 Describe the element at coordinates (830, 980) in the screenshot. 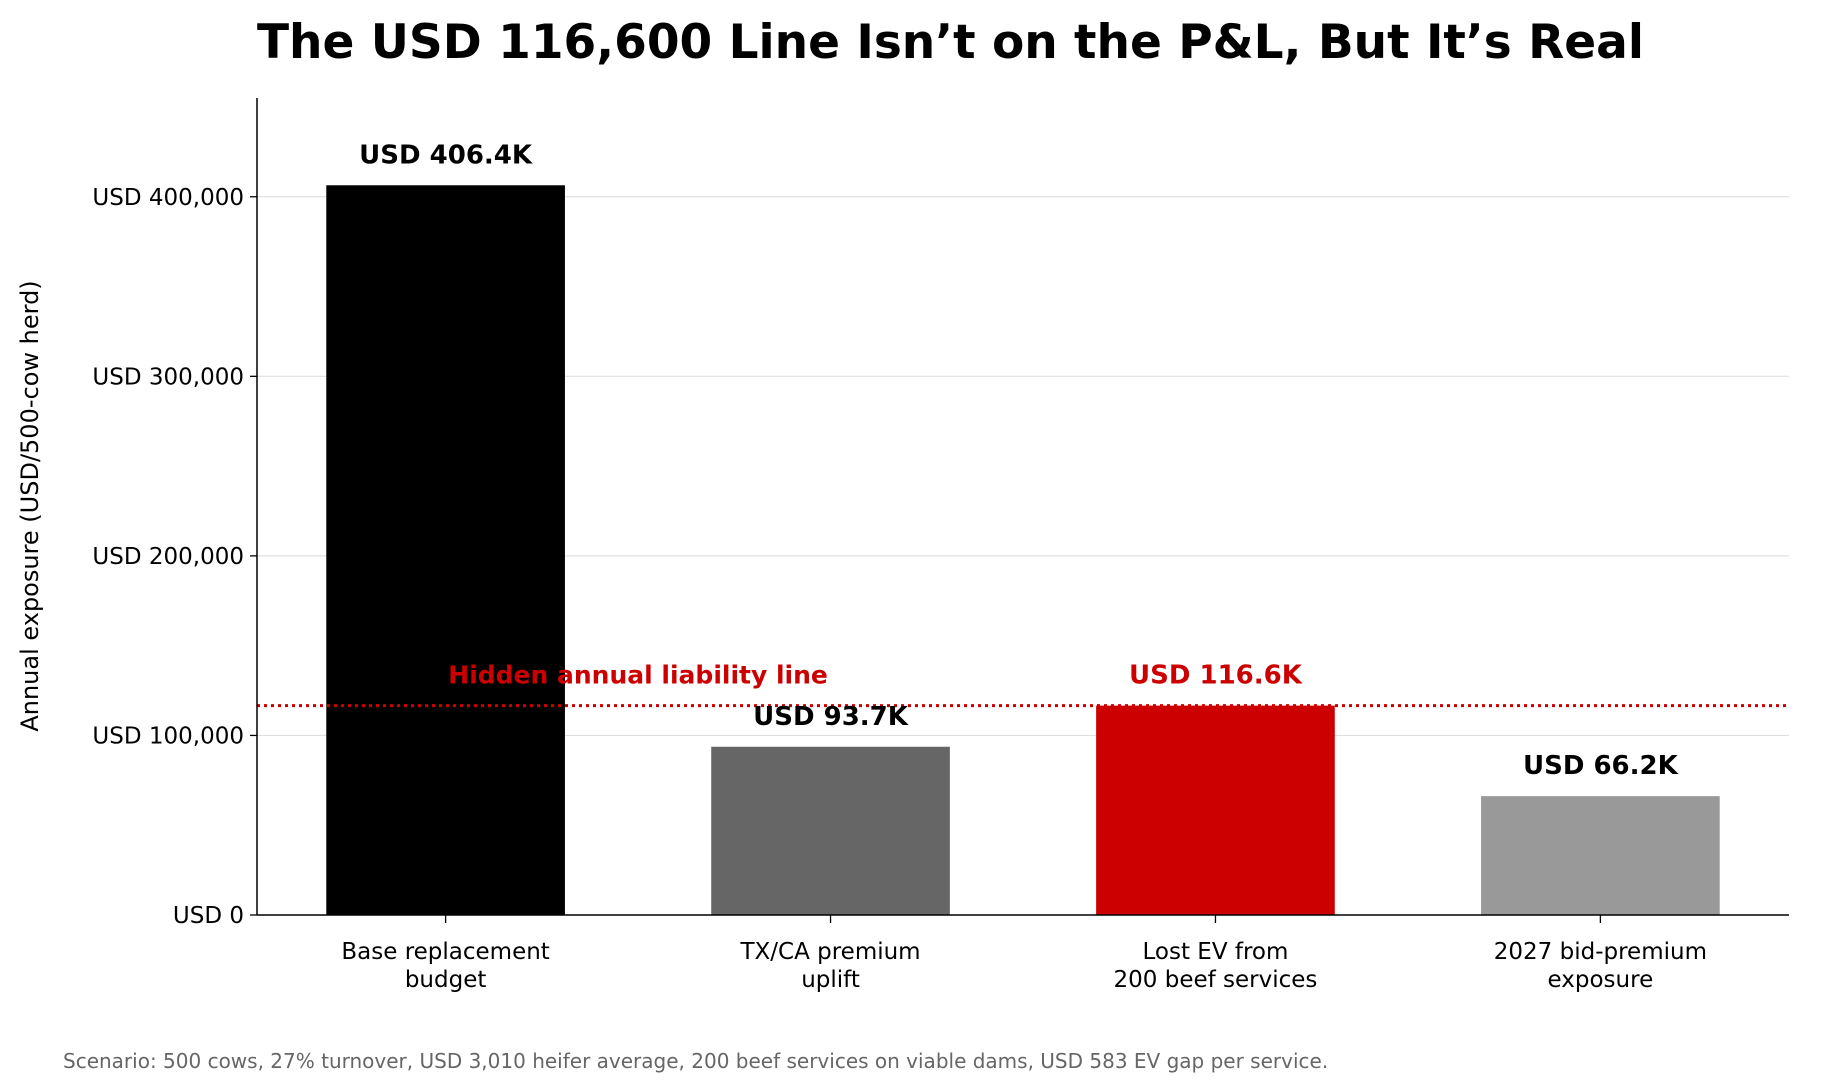

I see `x-tick-label: uplift` at that location.